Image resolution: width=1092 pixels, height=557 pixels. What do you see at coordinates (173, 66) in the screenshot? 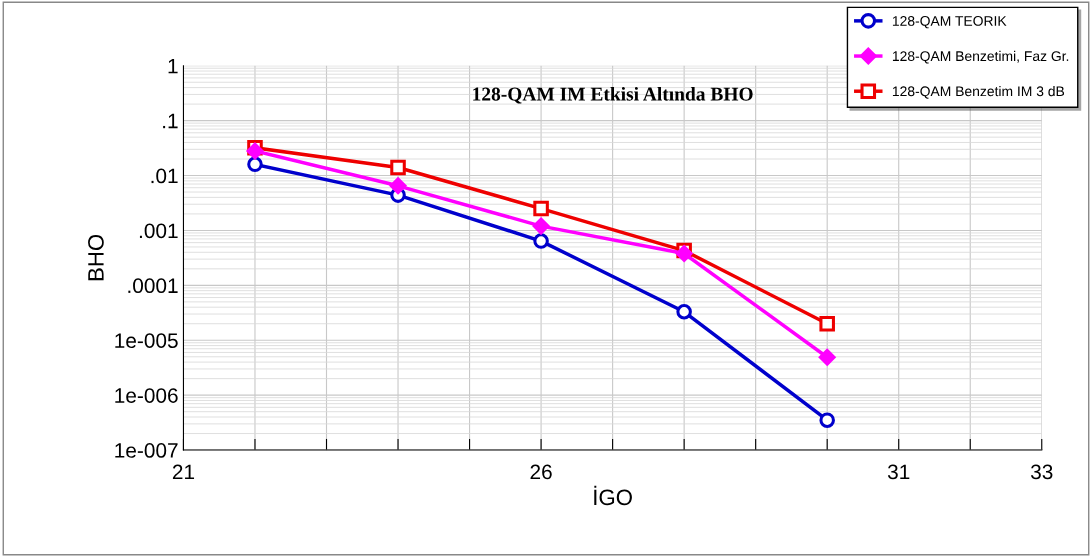
I see `y-tick-label: 1` at bounding box center [173, 66].